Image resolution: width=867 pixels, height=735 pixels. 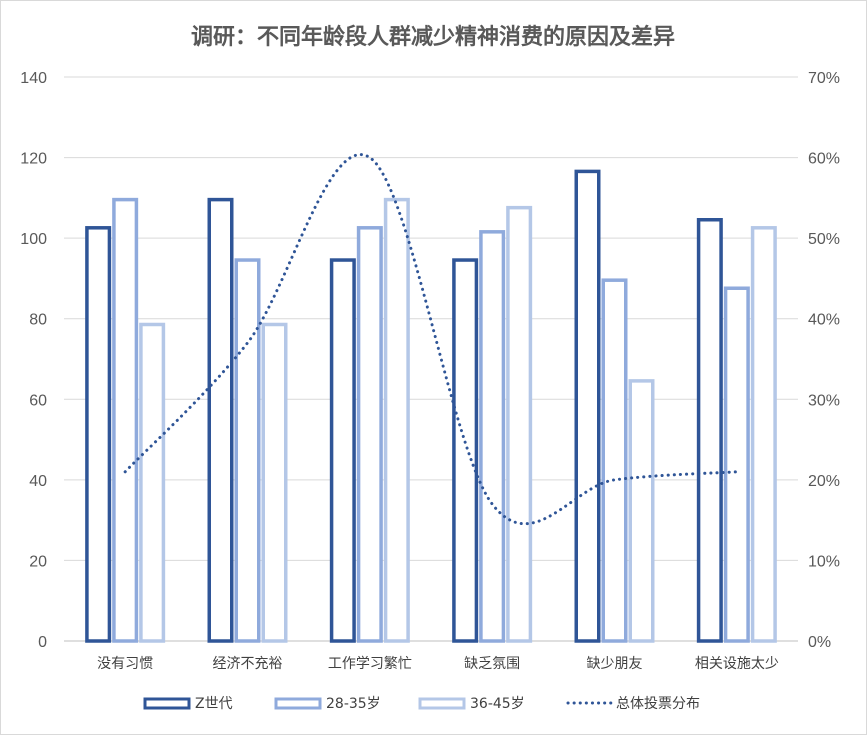 What do you see at coordinates (248, 664) in the screenshot?
I see `category-label: 经济不充裕` at bounding box center [248, 664].